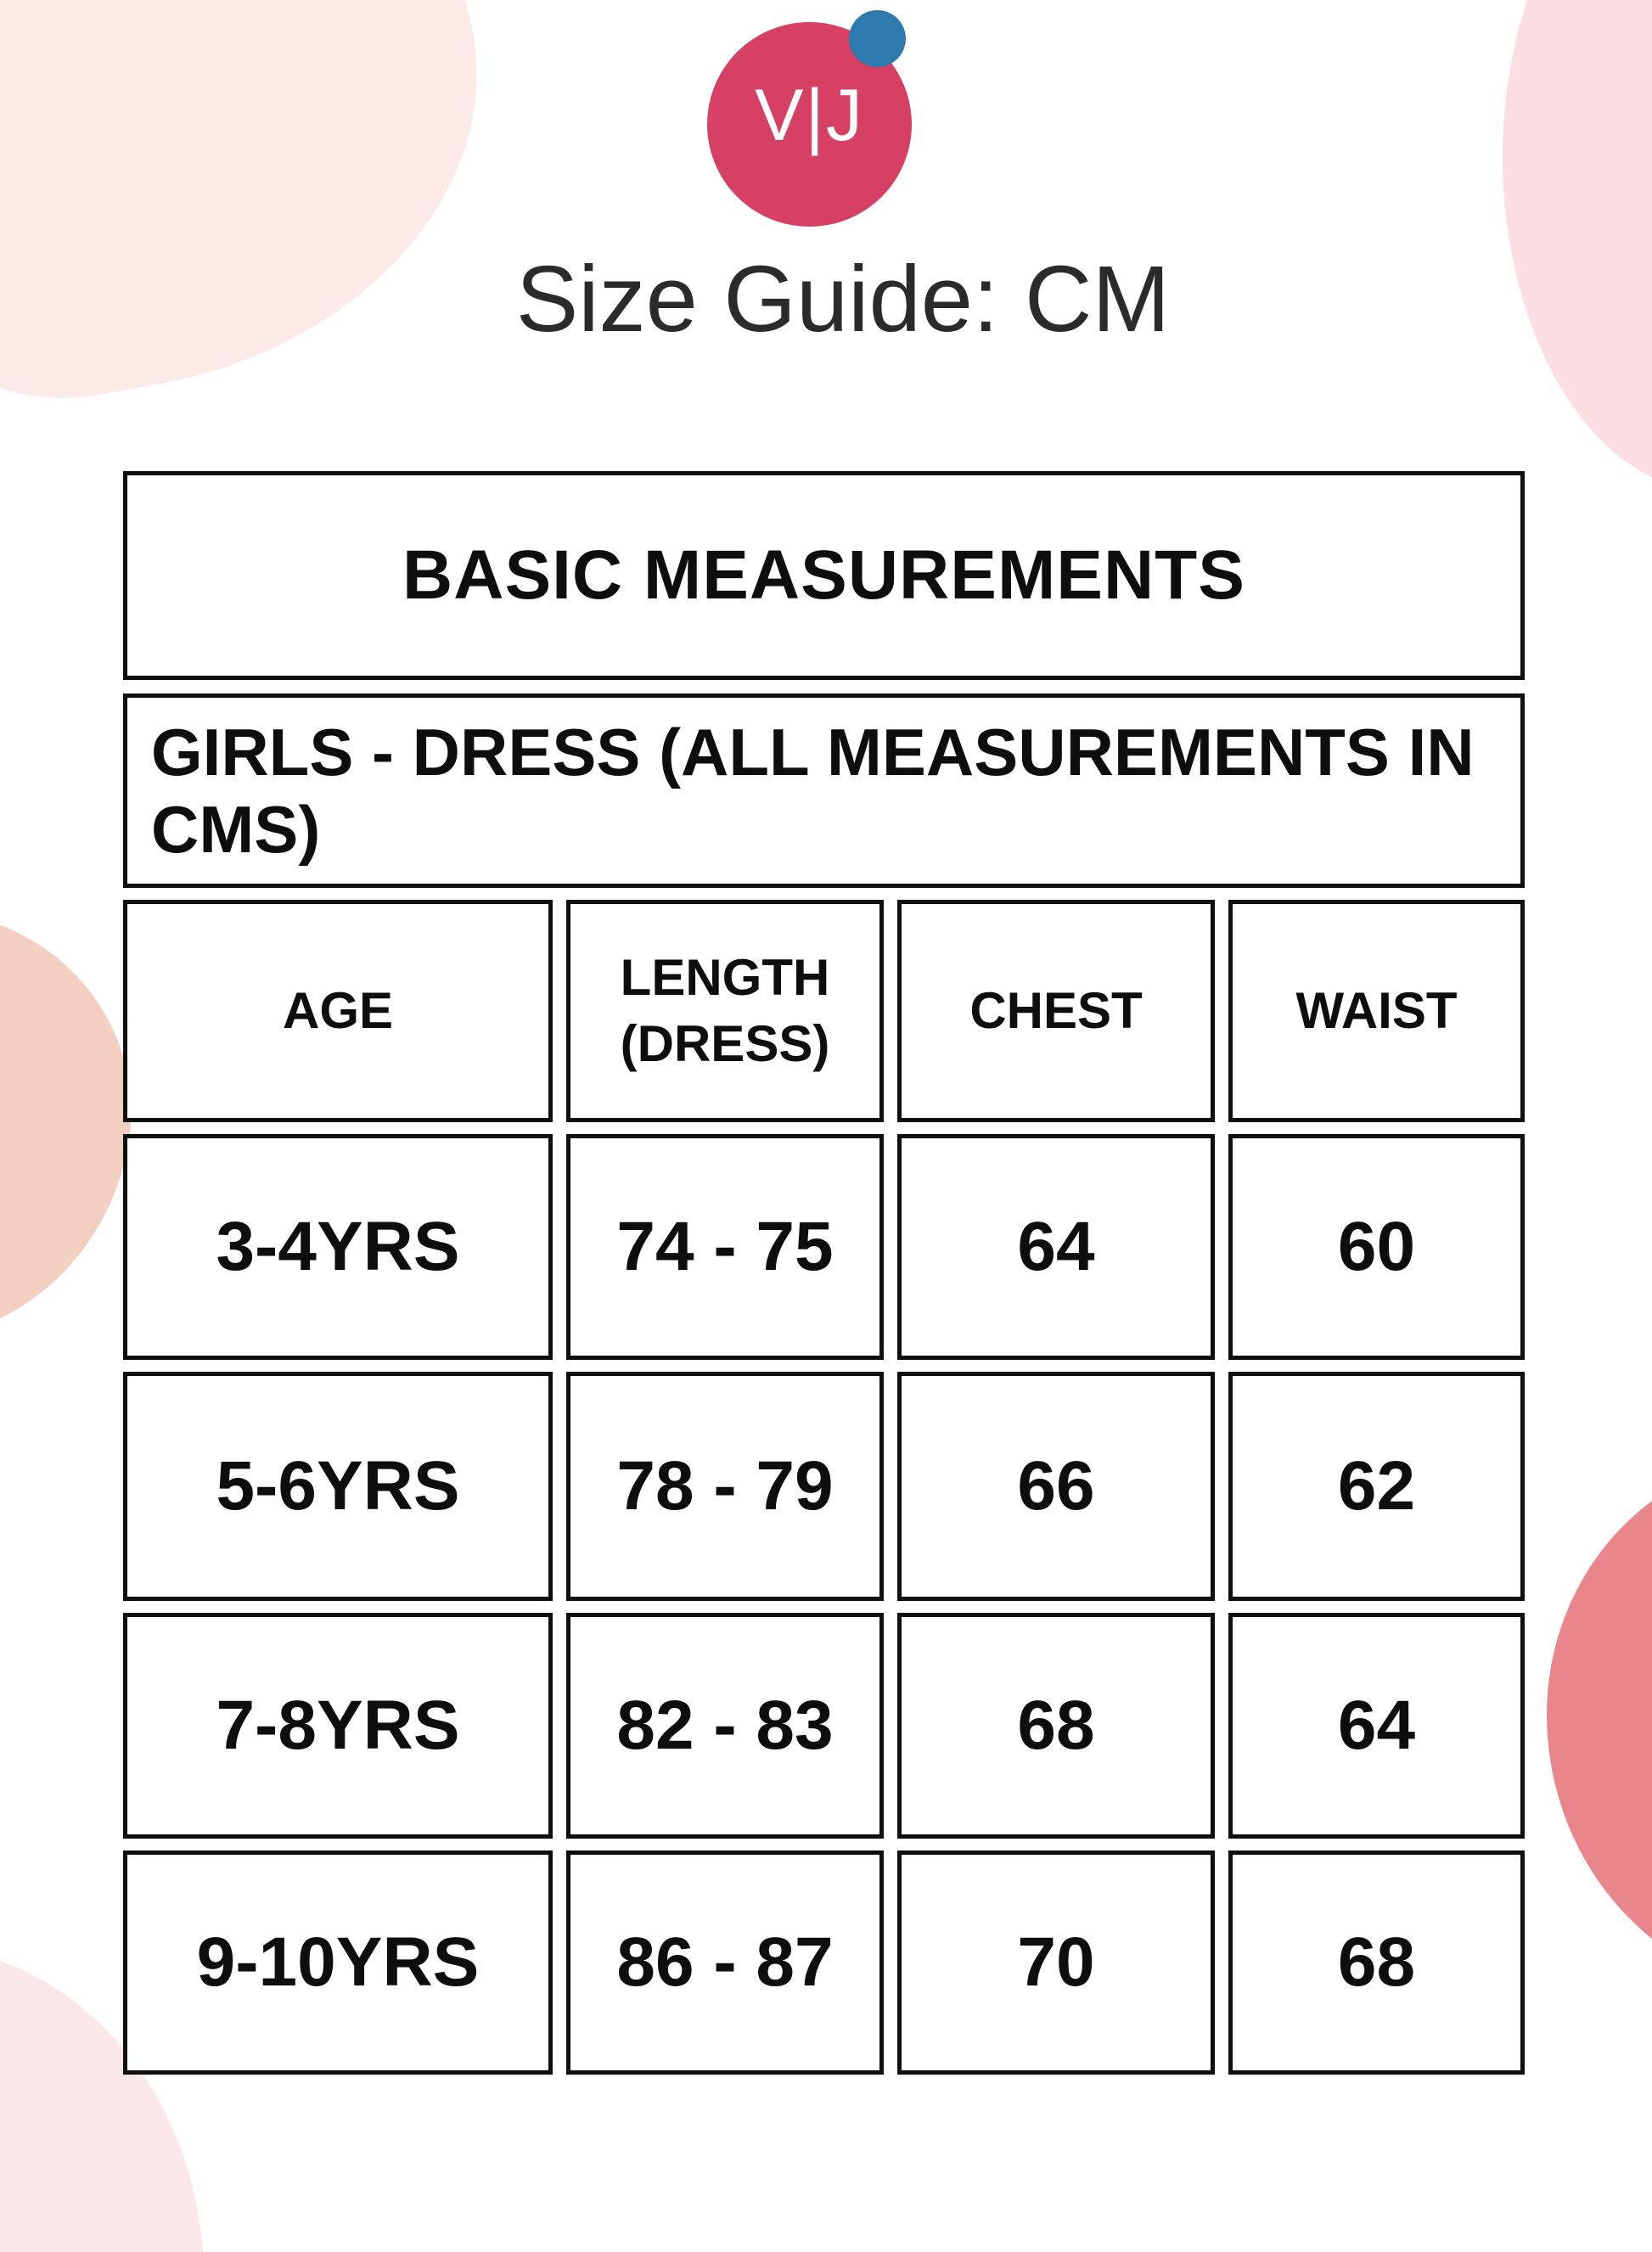 Image resolution: width=1652 pixels, height=2252 pixels. I want to click on table-cell-chest: 66, so click(1056, 1487).